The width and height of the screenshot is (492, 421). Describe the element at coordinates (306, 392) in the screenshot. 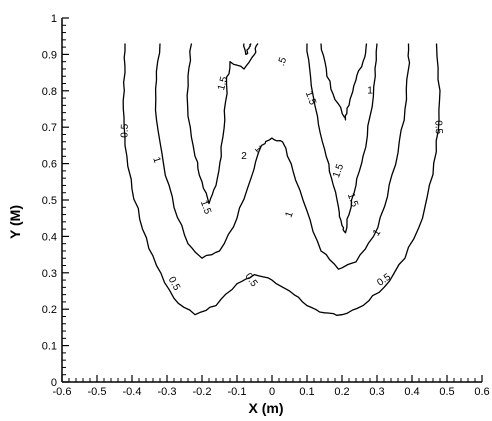

I see `x-tick-label: 0.1` at that location.